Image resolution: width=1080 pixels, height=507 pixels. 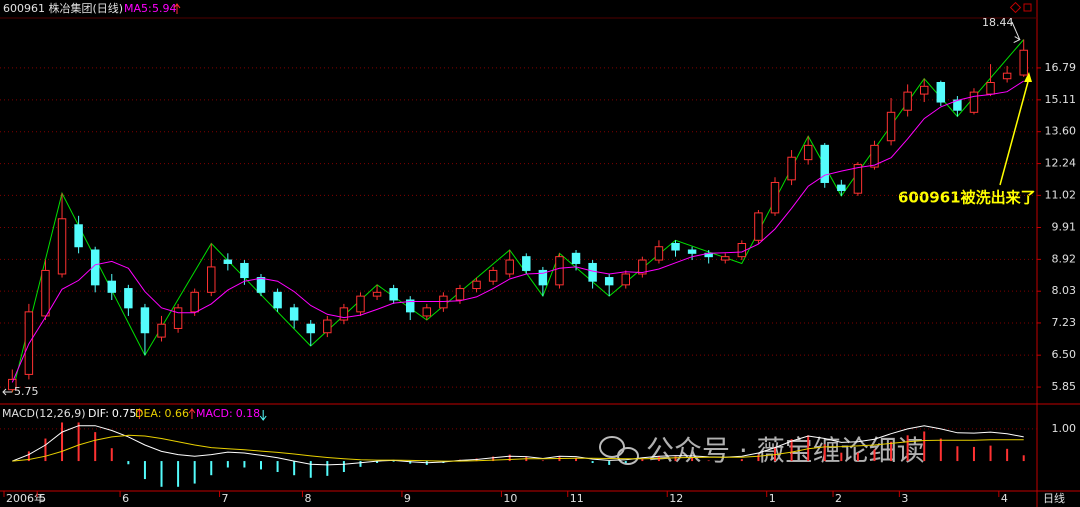 What do you see at coordinates (1064, 227) in the screenshot?
I see `y-tick-label: 9.91` at bounding box center [1064, 227].